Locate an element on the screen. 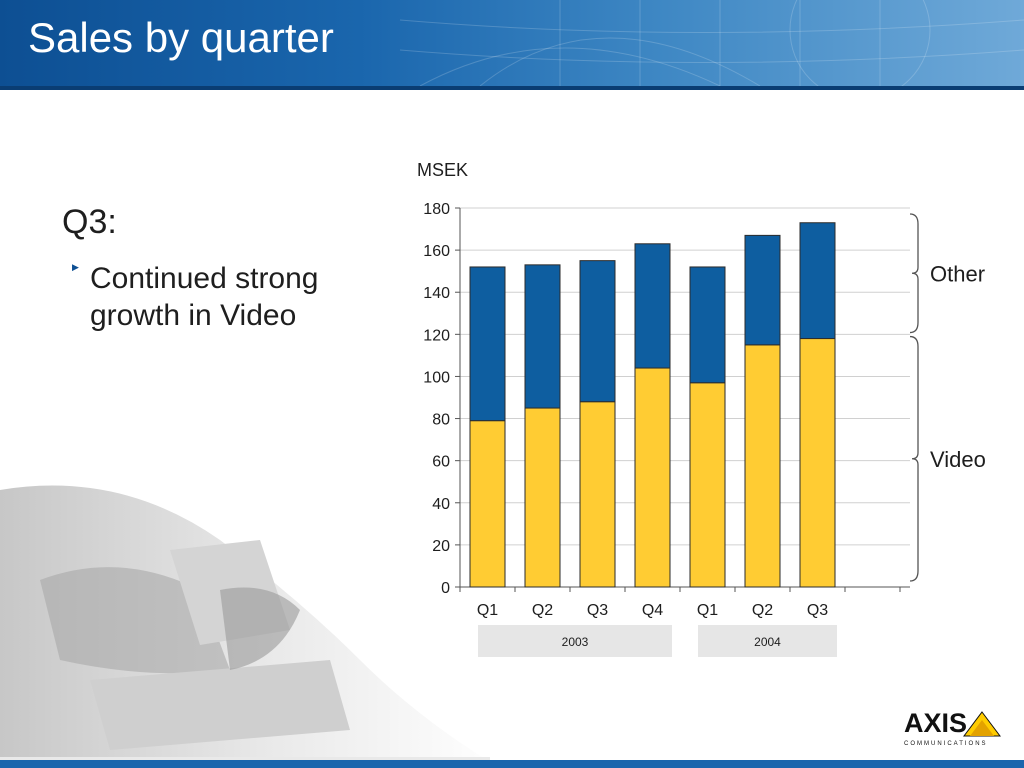 Image resolution: width=1024 pixels, height=768 pixels. header-globe-pattern is located at coordinates (711, 43).